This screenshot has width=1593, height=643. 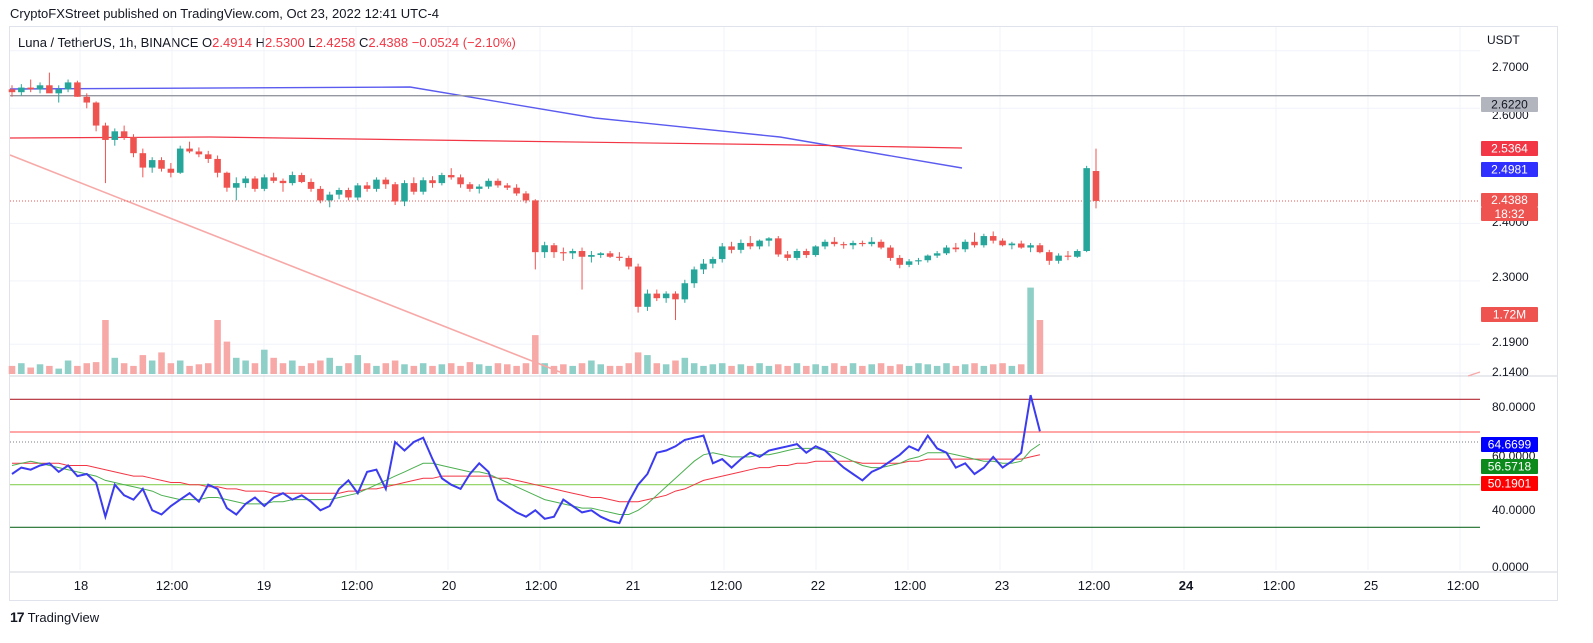 What do you see at coordinates (1474, 374) in the screenshot?
I see `trendline-extension-marker` at bounding box center [1474, 374].